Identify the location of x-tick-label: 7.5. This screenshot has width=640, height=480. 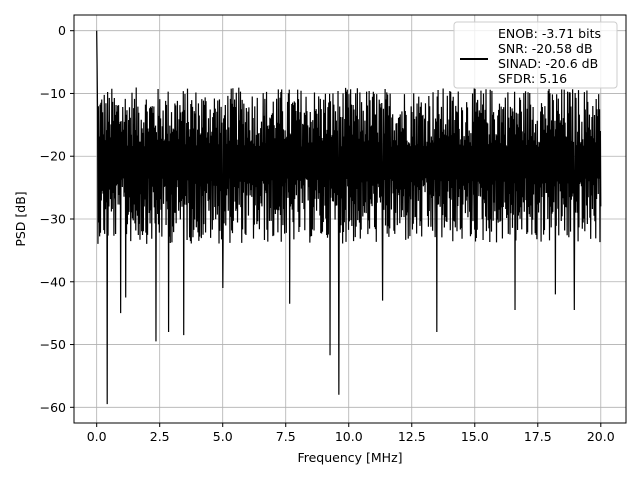
(286, 436).